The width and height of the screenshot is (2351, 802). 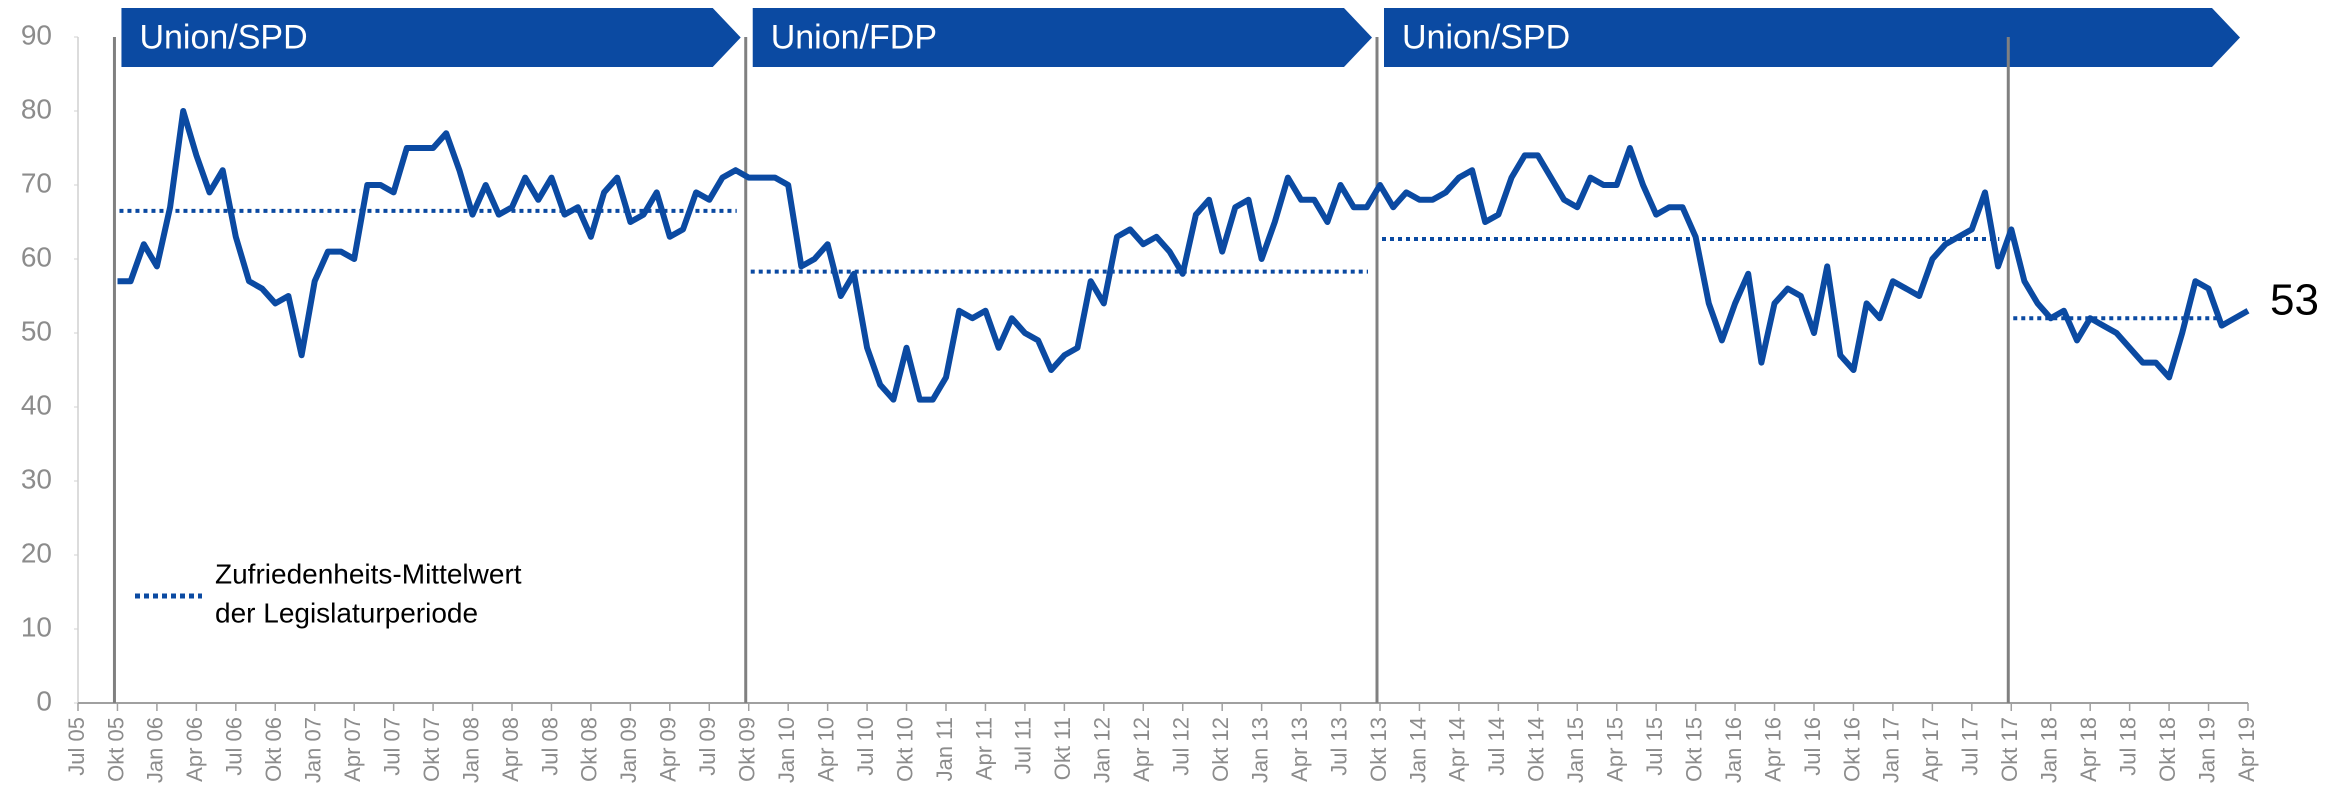 What do you see at coordinates (431, 749) in the screenshot?
I see `x-tick-label: Okt 07` at bounding box center [431, 749].